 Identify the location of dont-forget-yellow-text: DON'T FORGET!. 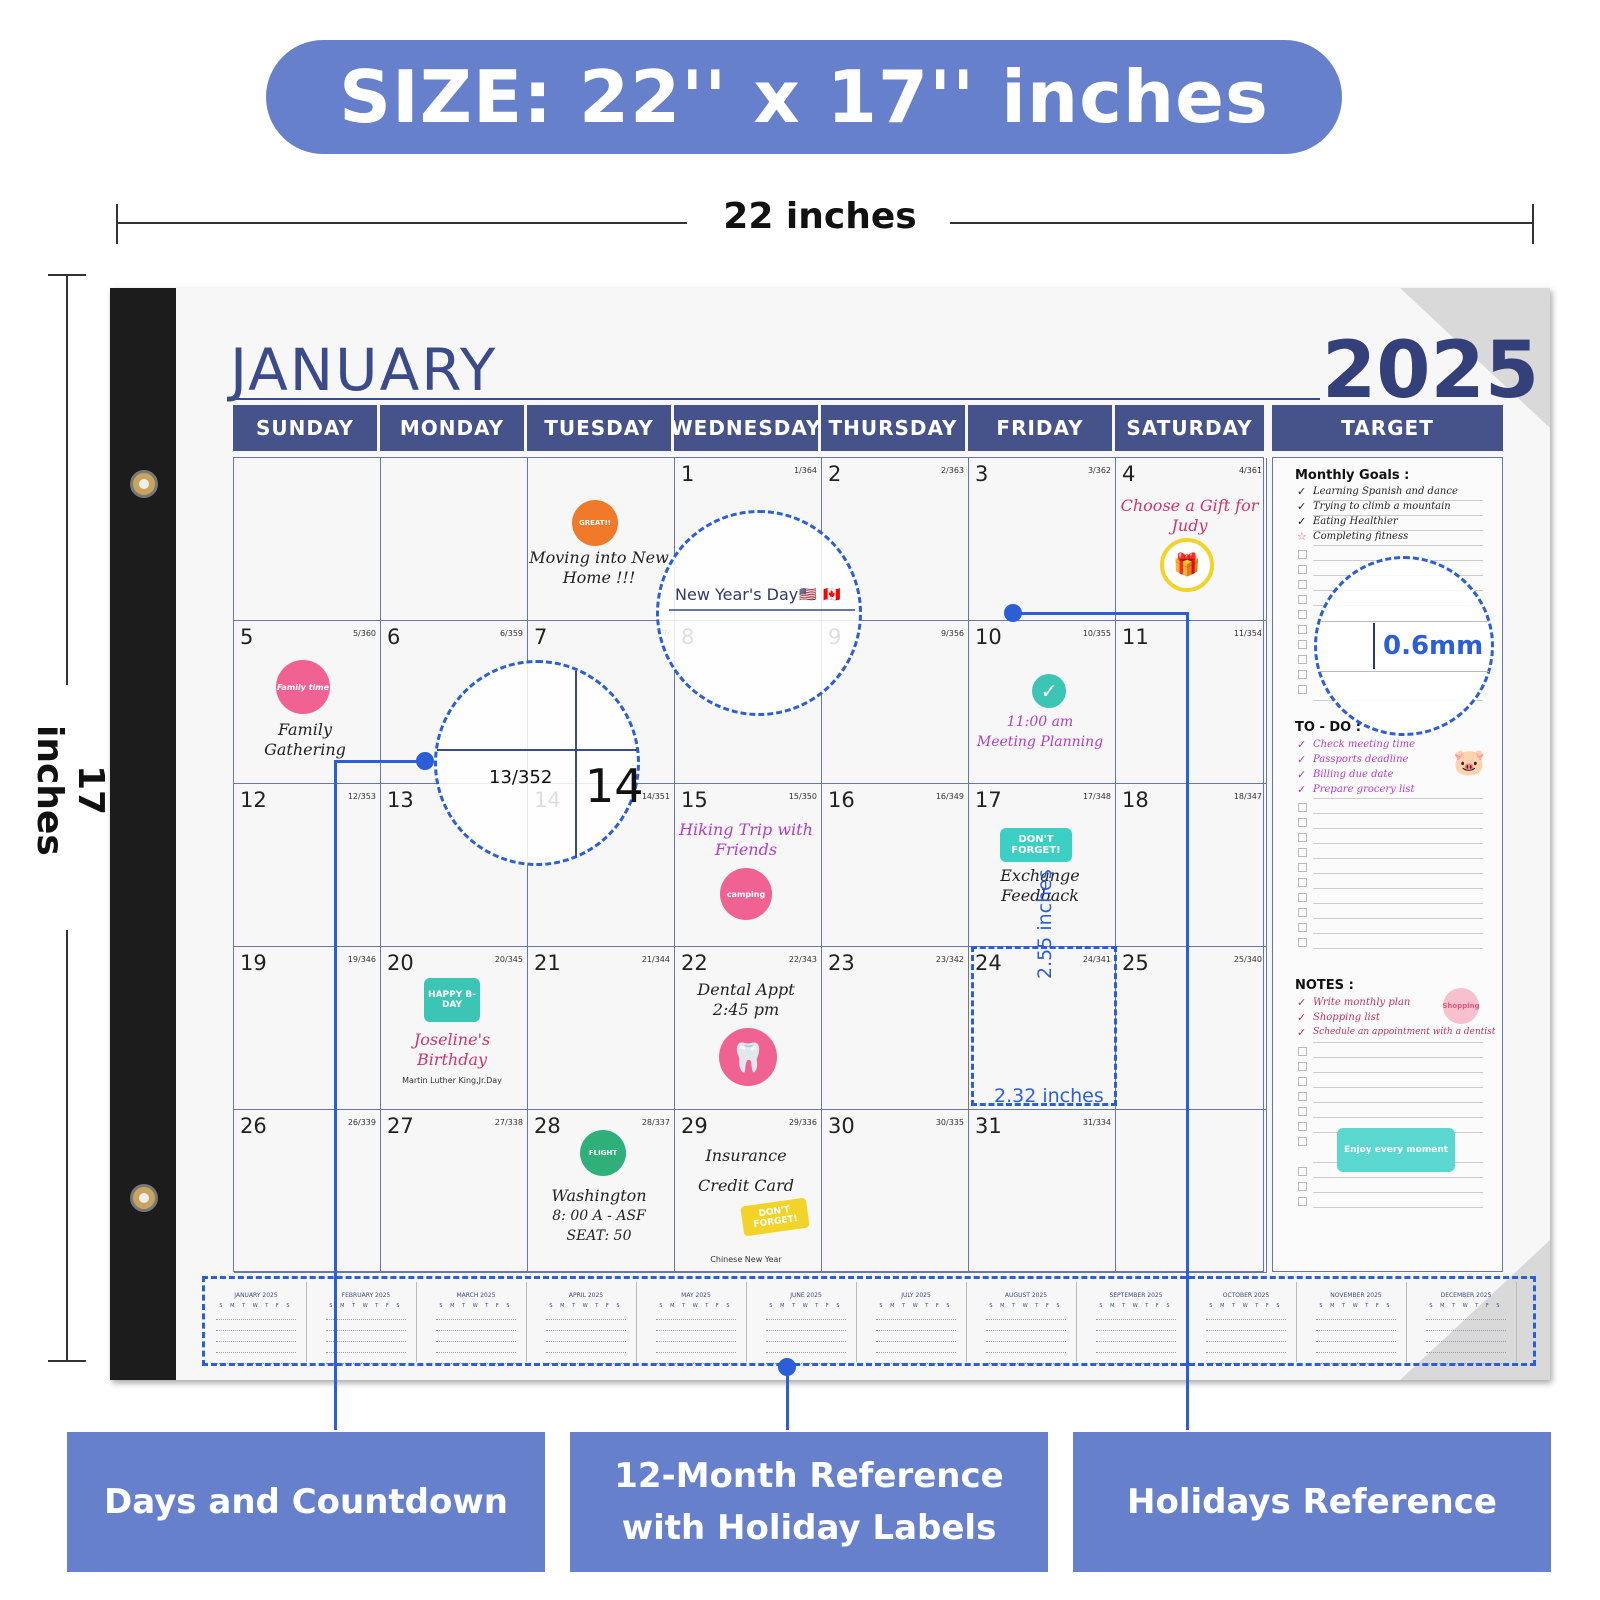
(775, 1217).